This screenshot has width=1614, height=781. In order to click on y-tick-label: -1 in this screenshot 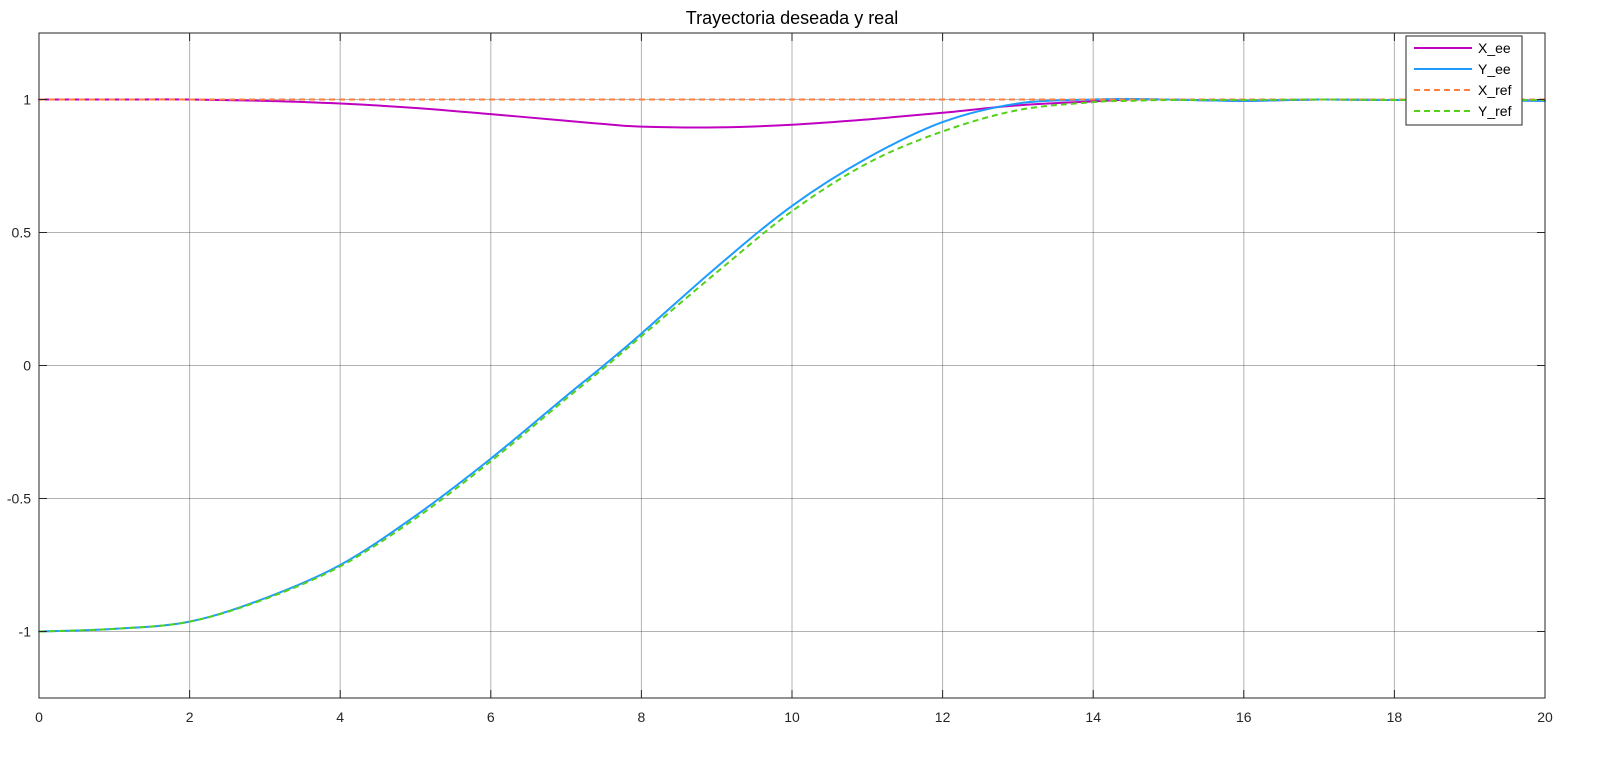, I will do `click(25, 632)`.